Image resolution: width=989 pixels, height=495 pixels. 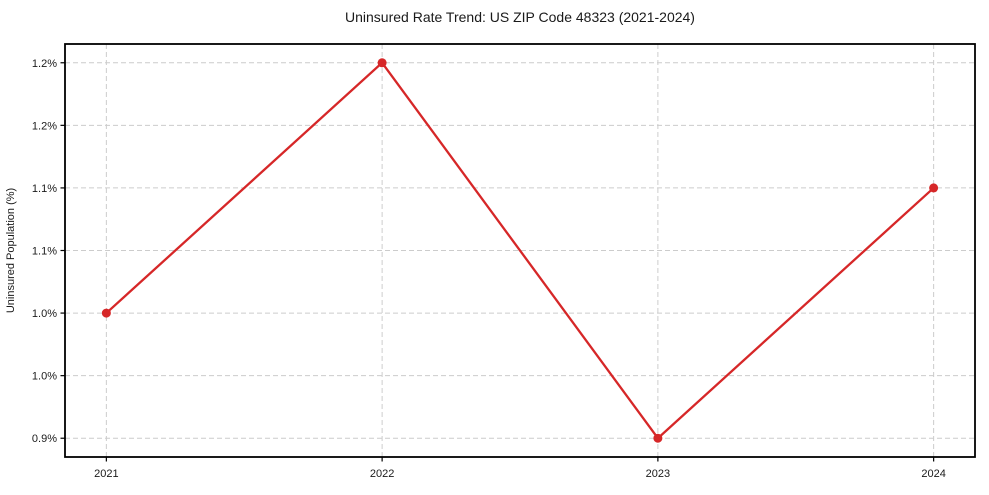 I want to click on x-tick-label: 2022, so click(x=382, y=474).